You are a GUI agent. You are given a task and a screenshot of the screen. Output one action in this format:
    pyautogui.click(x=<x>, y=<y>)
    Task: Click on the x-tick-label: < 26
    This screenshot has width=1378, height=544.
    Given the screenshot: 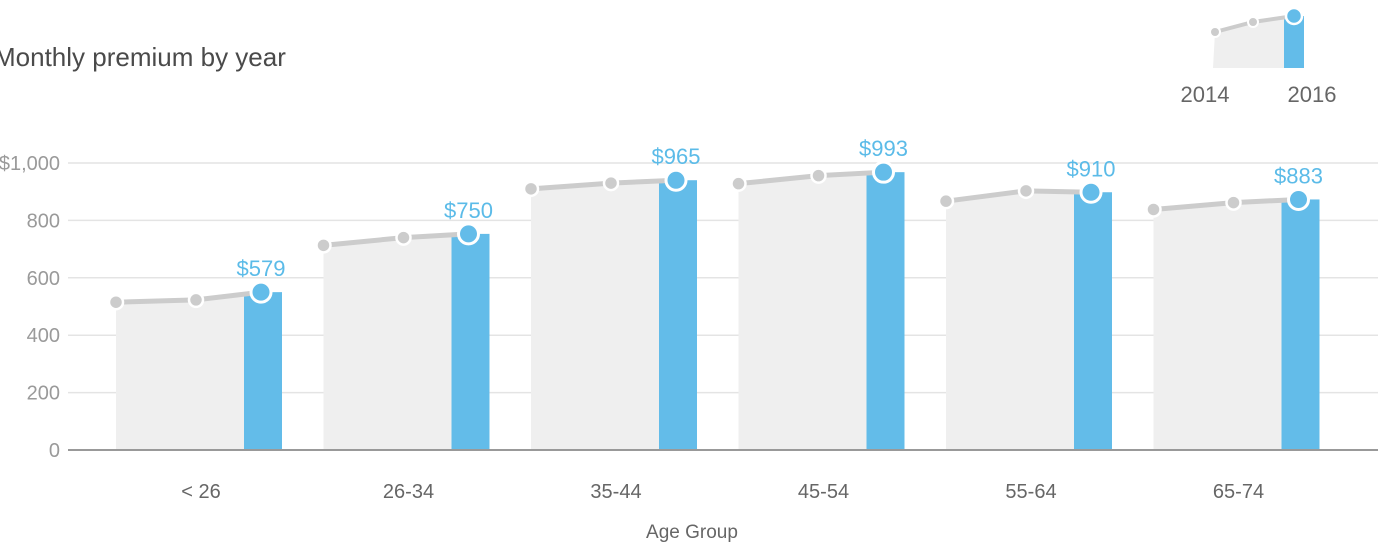 What is the action you would take?
    pyautogui.click(x=200, y=492)
    